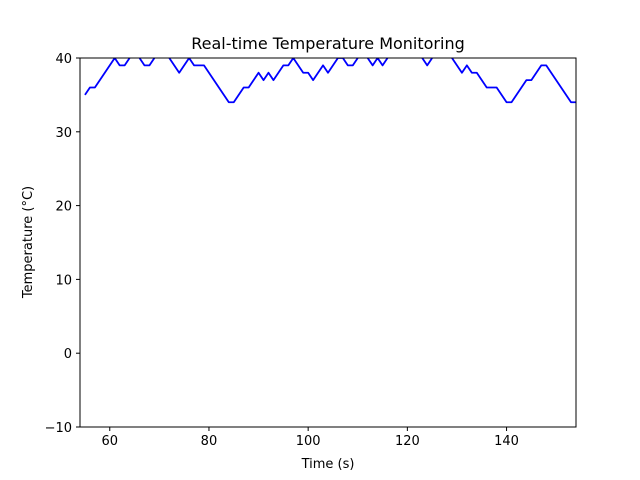 The width and height of the screenshot is (640, 480). I want to click on chart-title: Real-time Temperature Monitoring, so click(328, 43).